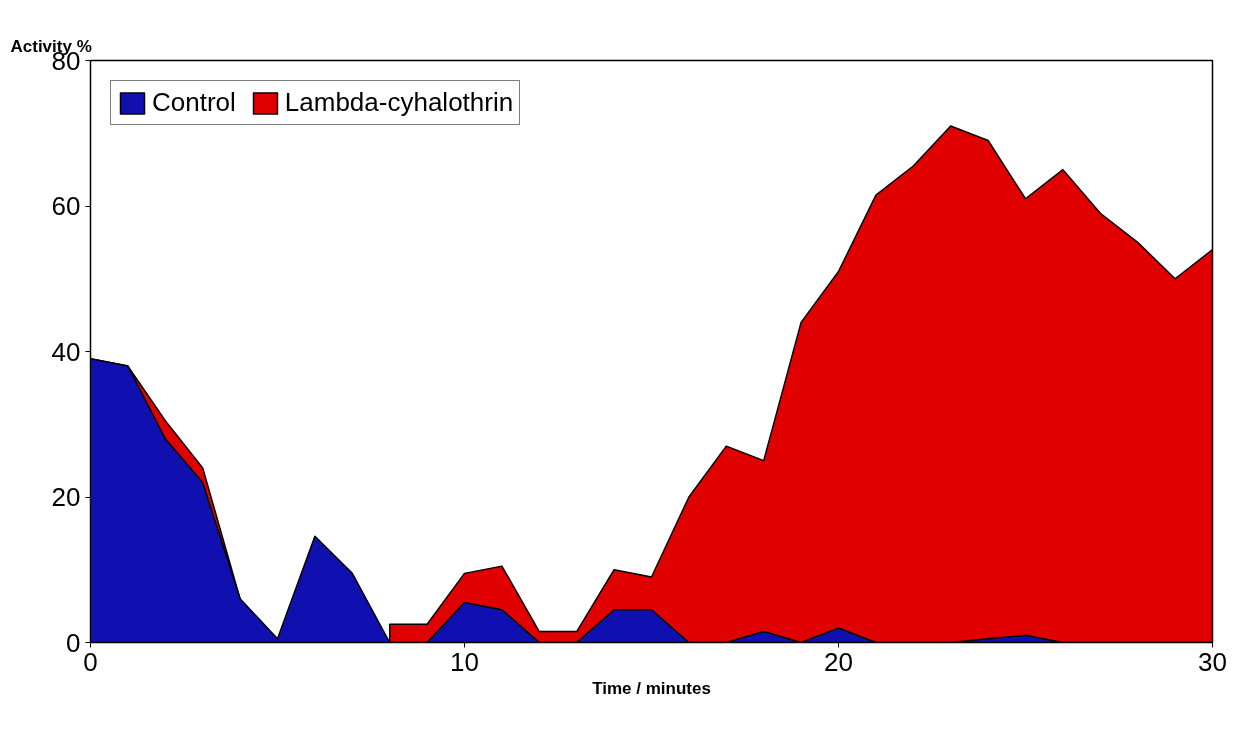  Describe the element at coordinates (66, 351) in the screenshot. I see `y-tick-label: 40` at that location.